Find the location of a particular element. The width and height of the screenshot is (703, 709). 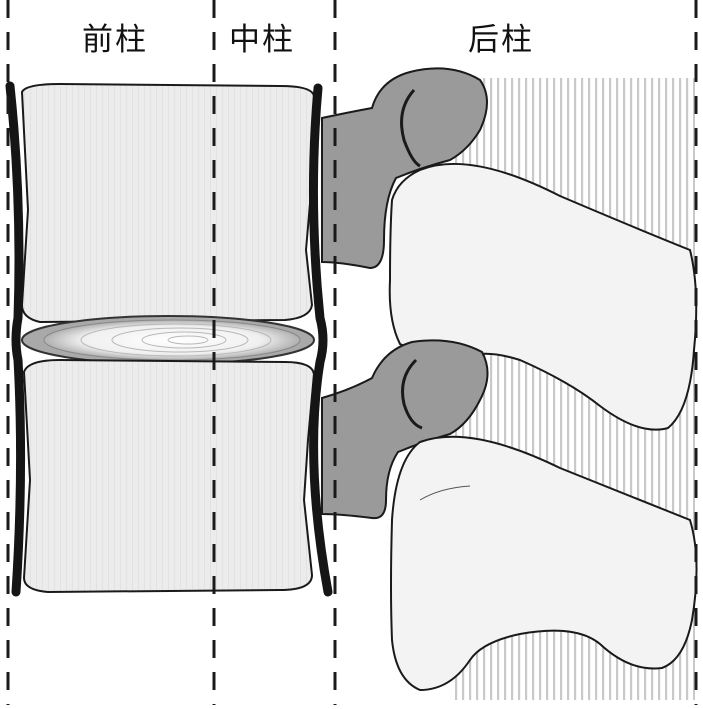

label-posterior-column: 后柱 is located at coordinates (501, 40).